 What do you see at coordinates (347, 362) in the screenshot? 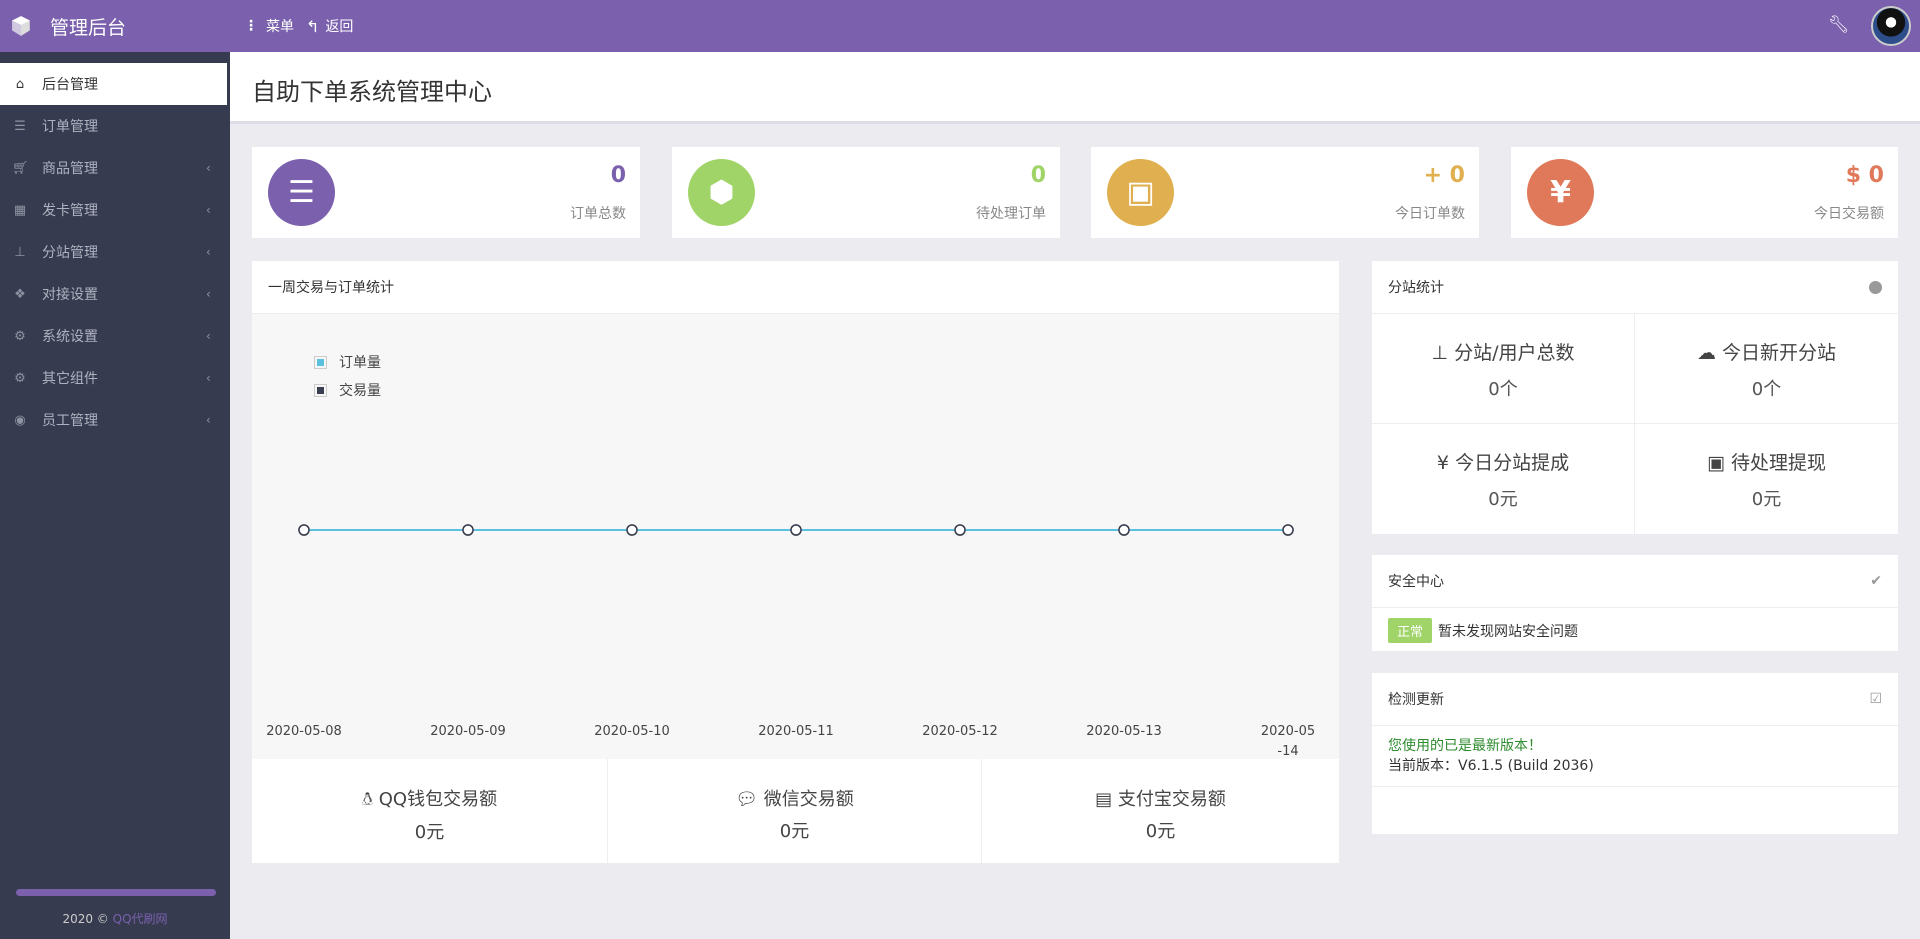
I see `legend-item-orders: 订单量` at bounding box center [347, 362].